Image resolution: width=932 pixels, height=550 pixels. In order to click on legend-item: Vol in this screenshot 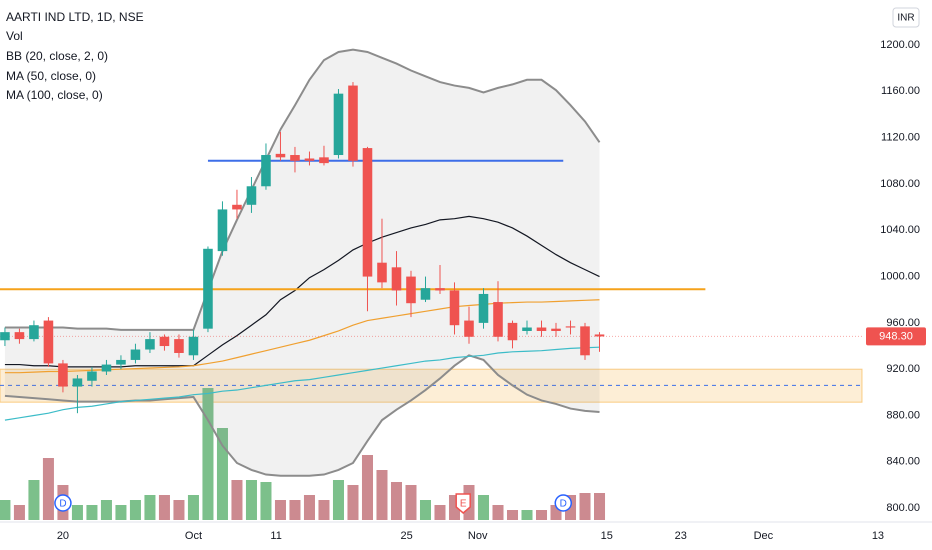, I will do `click(14, 36)`.